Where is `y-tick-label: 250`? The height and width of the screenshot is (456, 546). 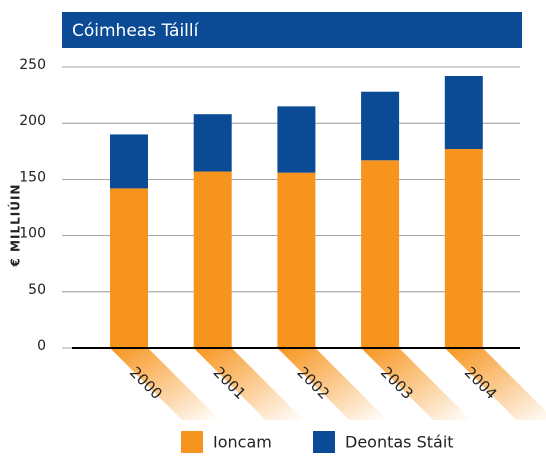 y-tick-label: 250 is located at coordinates (32, 65).